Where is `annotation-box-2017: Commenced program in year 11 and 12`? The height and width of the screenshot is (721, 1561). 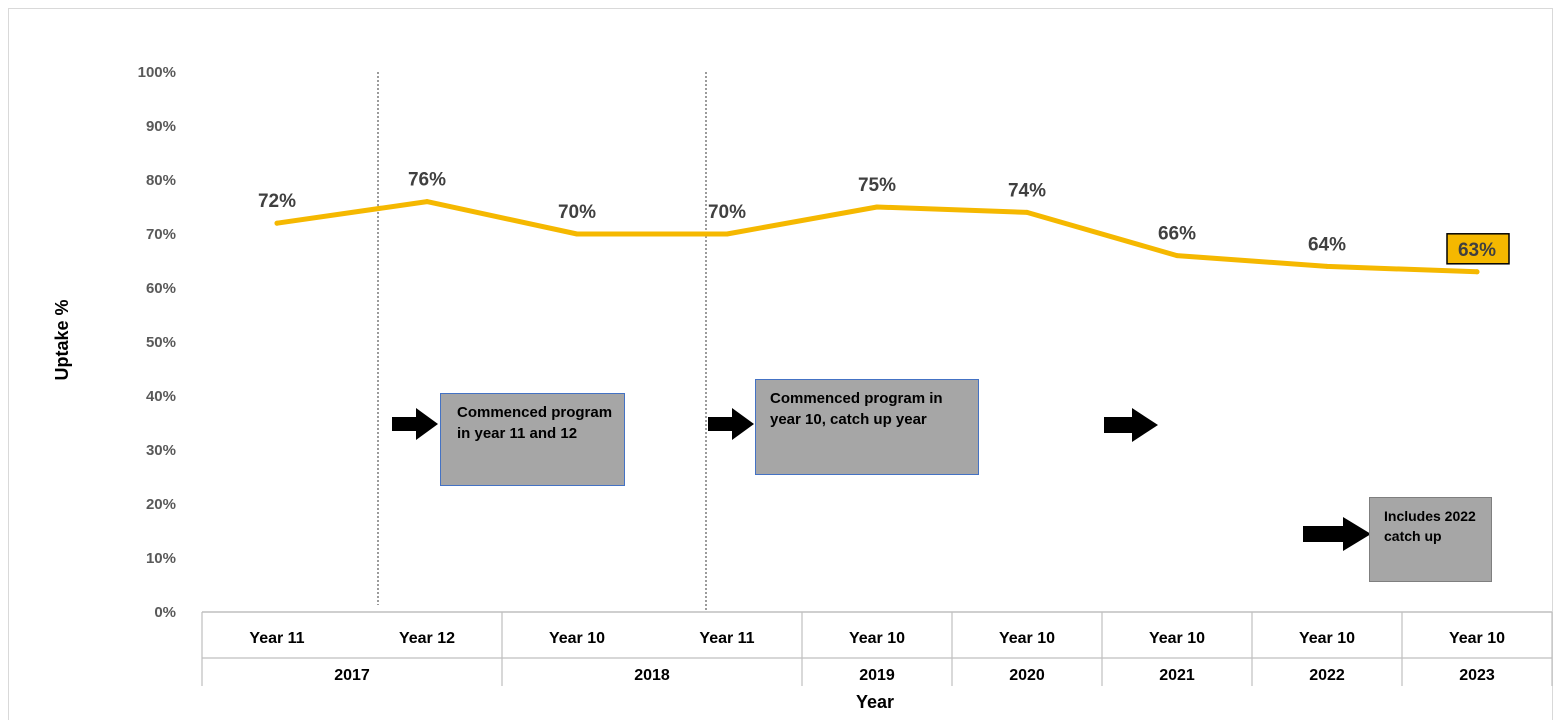 annotation-box-2017: Commenced program in year 11 and 12 is located at coordinates (532, 439).